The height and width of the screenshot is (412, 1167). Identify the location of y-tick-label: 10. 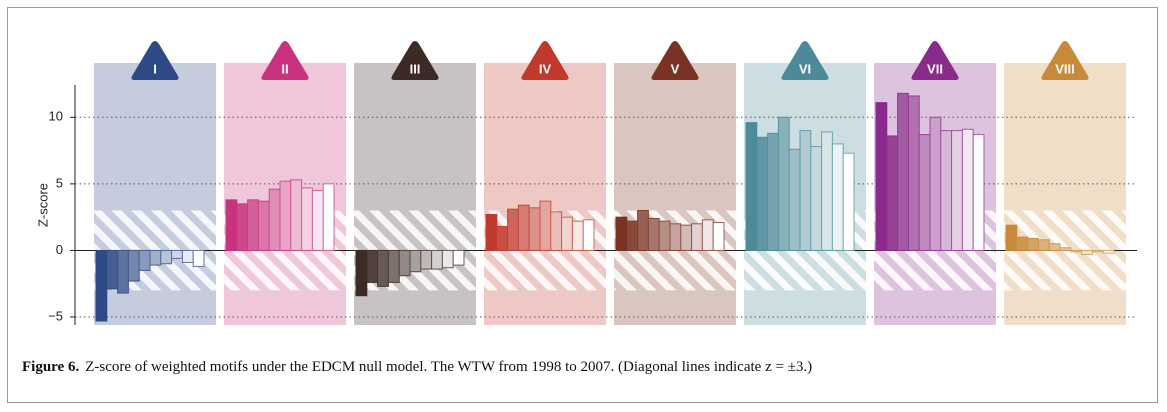
(56, 116).